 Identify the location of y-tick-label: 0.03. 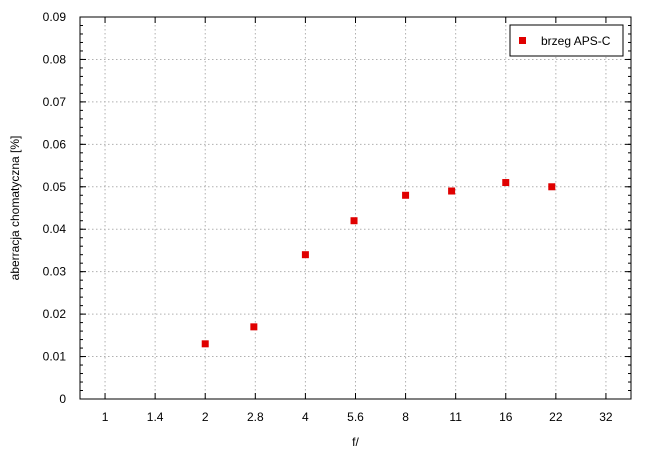
(55, 272).